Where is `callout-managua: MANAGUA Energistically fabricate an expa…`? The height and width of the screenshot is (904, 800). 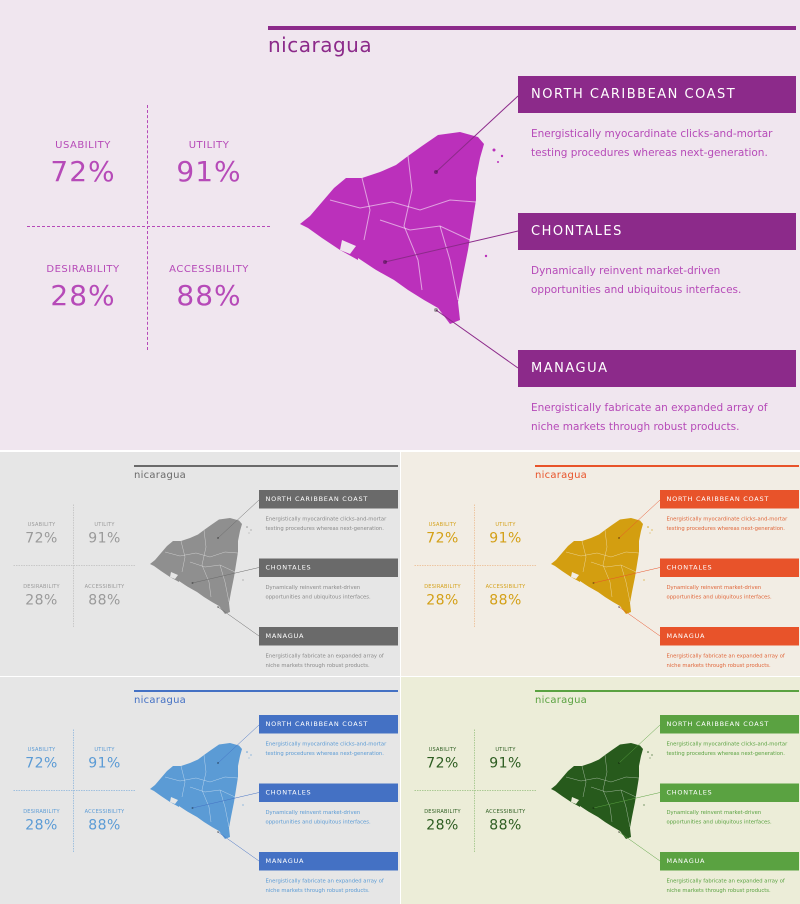 callout-managua: MANAGUA Energistically fabricate an expa… is located at coordinates (729, 649).